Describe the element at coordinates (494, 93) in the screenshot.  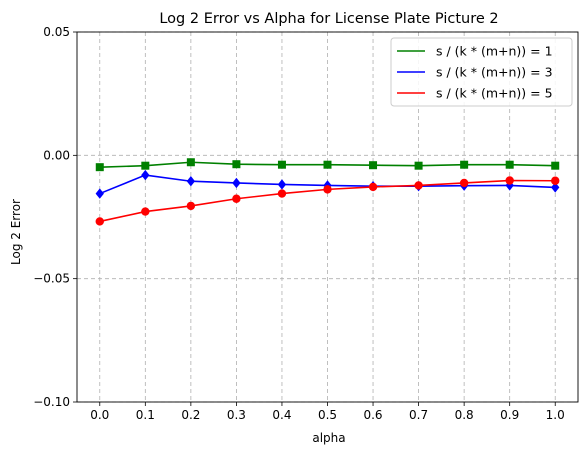
I see `legend-label-3: s / (k * (m+n)) = 5` at that location.